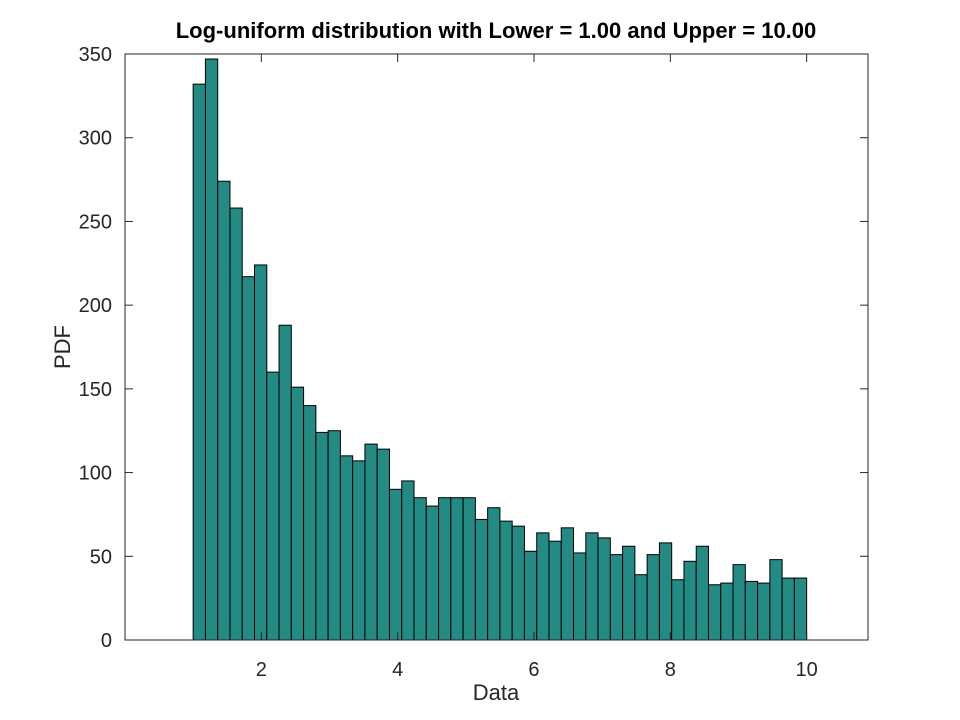  What do you see at coordinates (95, 139) in the screenshot?
I see `y-tick-label: 300` at bounding box center [95, 139].